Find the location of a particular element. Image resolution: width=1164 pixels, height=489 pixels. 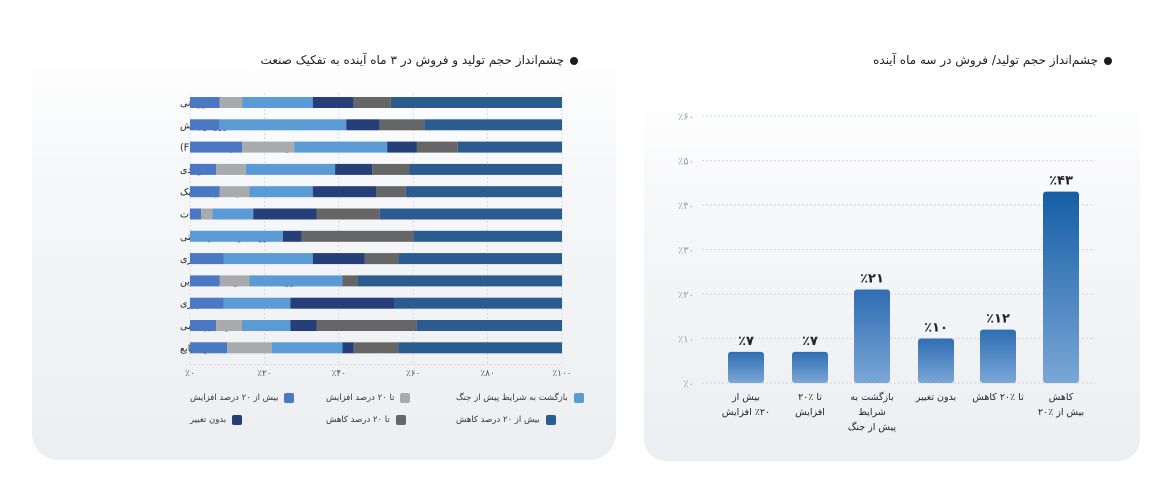

legend-label: بدون تغییر is located at coordinates (208, 420).